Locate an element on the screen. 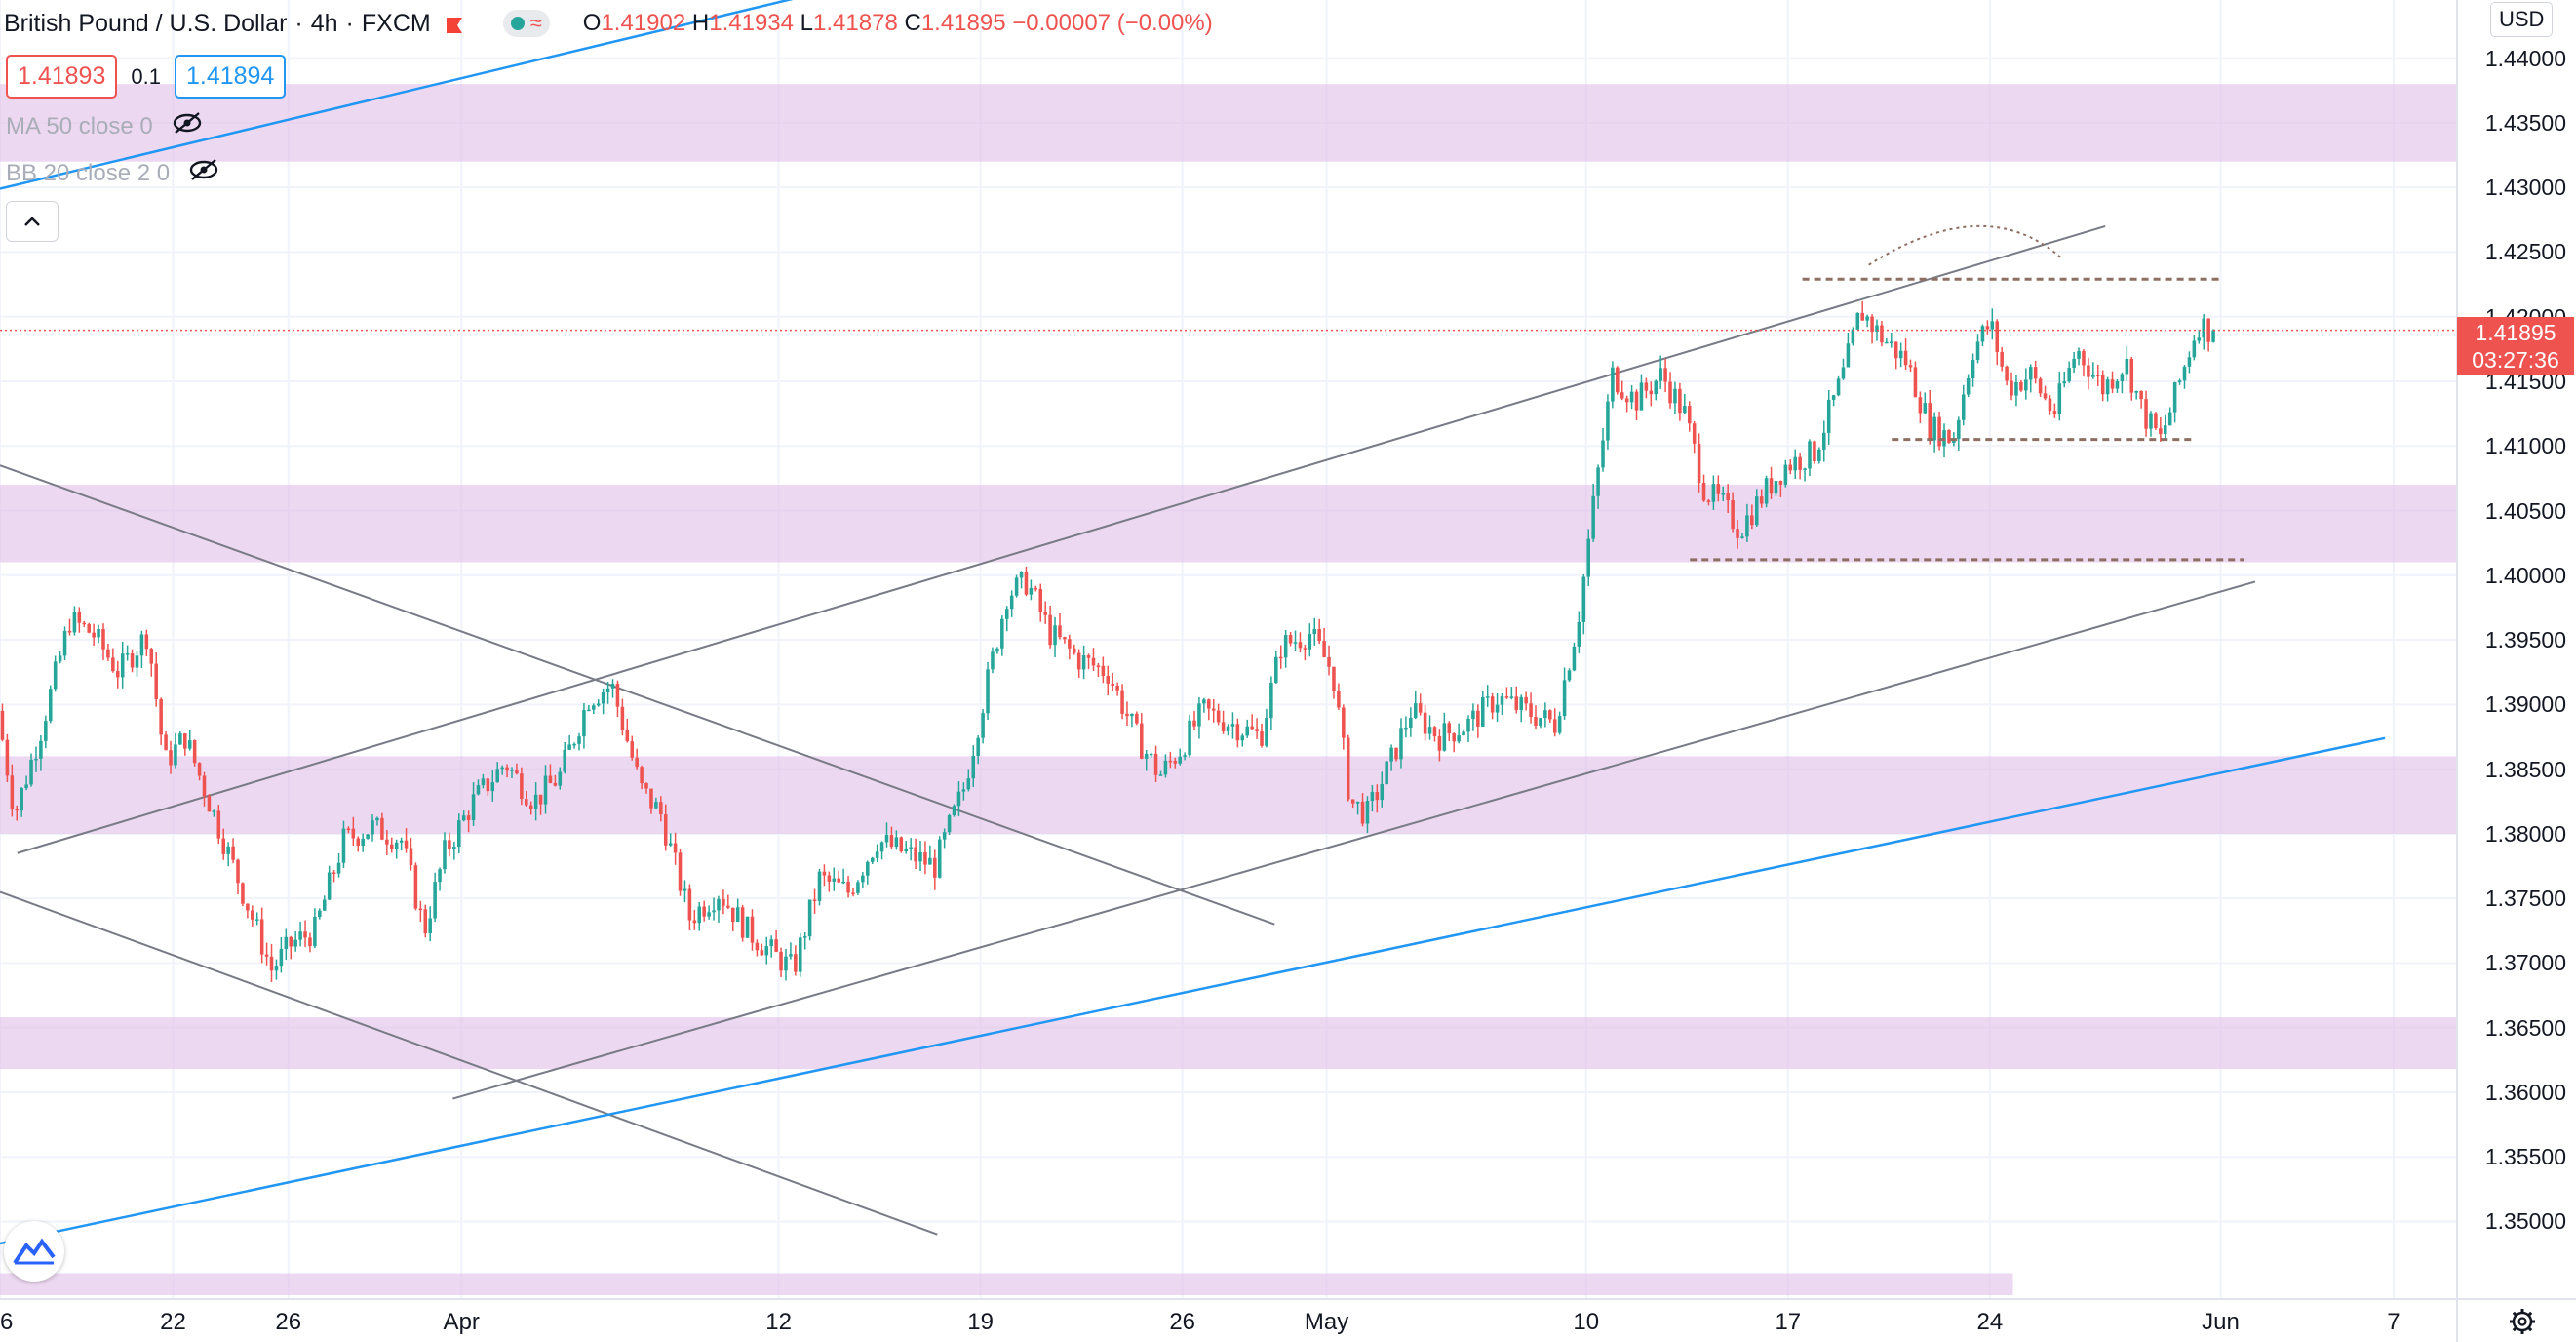 Image resolution: width=2576 pixels, height=1342 pixels. gear-icon is located at coordinates (2522, 1324).